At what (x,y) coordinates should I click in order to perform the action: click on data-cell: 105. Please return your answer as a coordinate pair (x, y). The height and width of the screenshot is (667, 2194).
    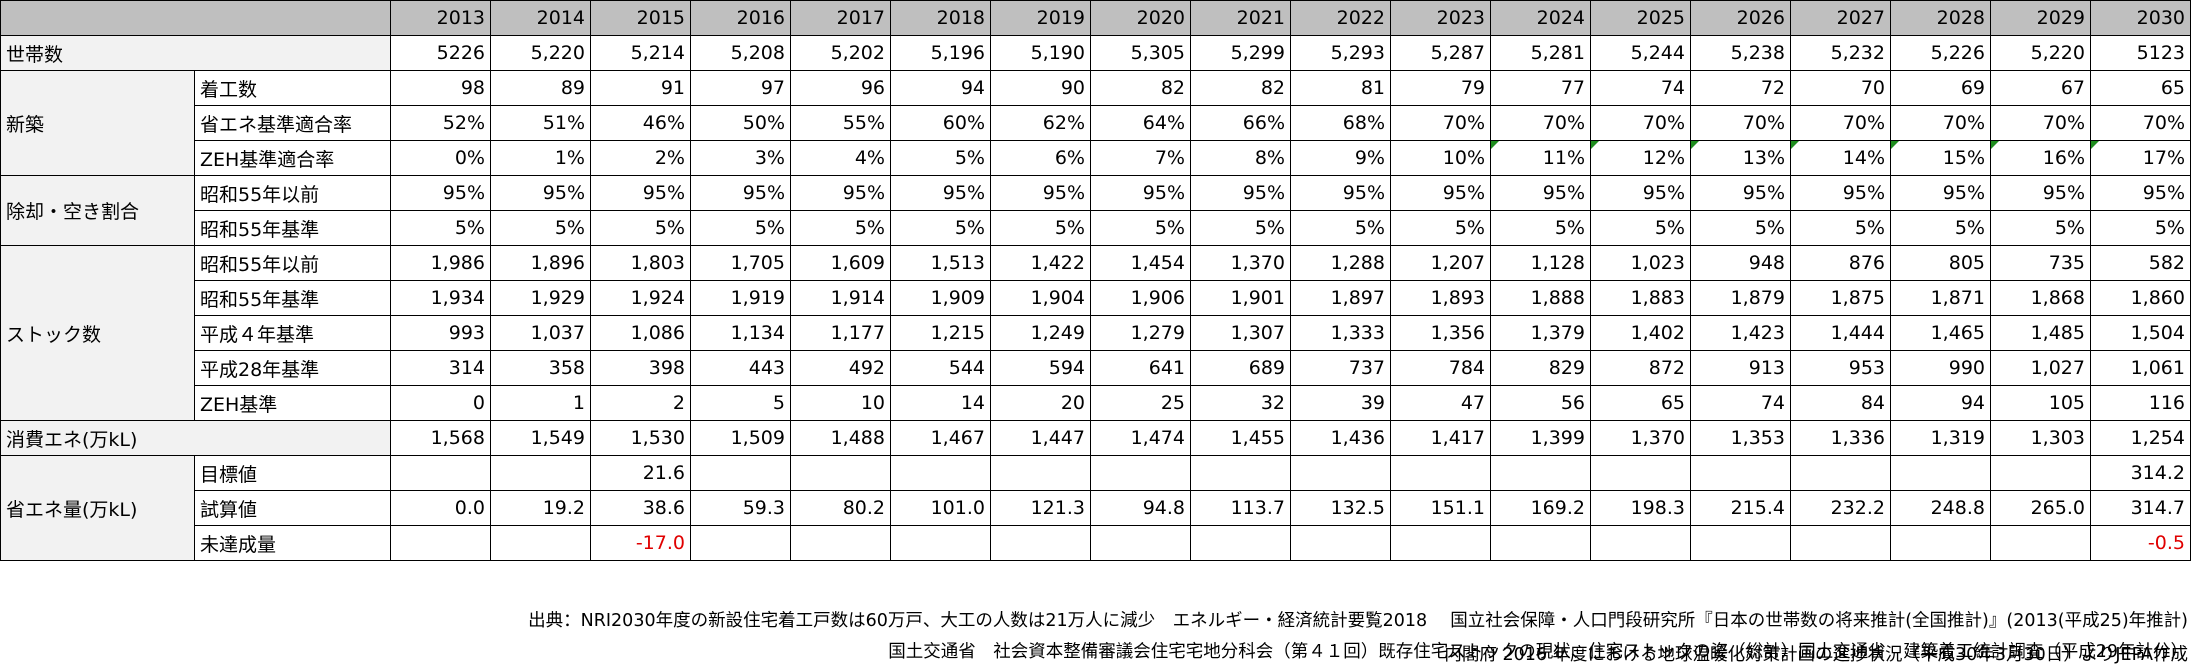
    Looking at the image, I should click on (2040, 403).